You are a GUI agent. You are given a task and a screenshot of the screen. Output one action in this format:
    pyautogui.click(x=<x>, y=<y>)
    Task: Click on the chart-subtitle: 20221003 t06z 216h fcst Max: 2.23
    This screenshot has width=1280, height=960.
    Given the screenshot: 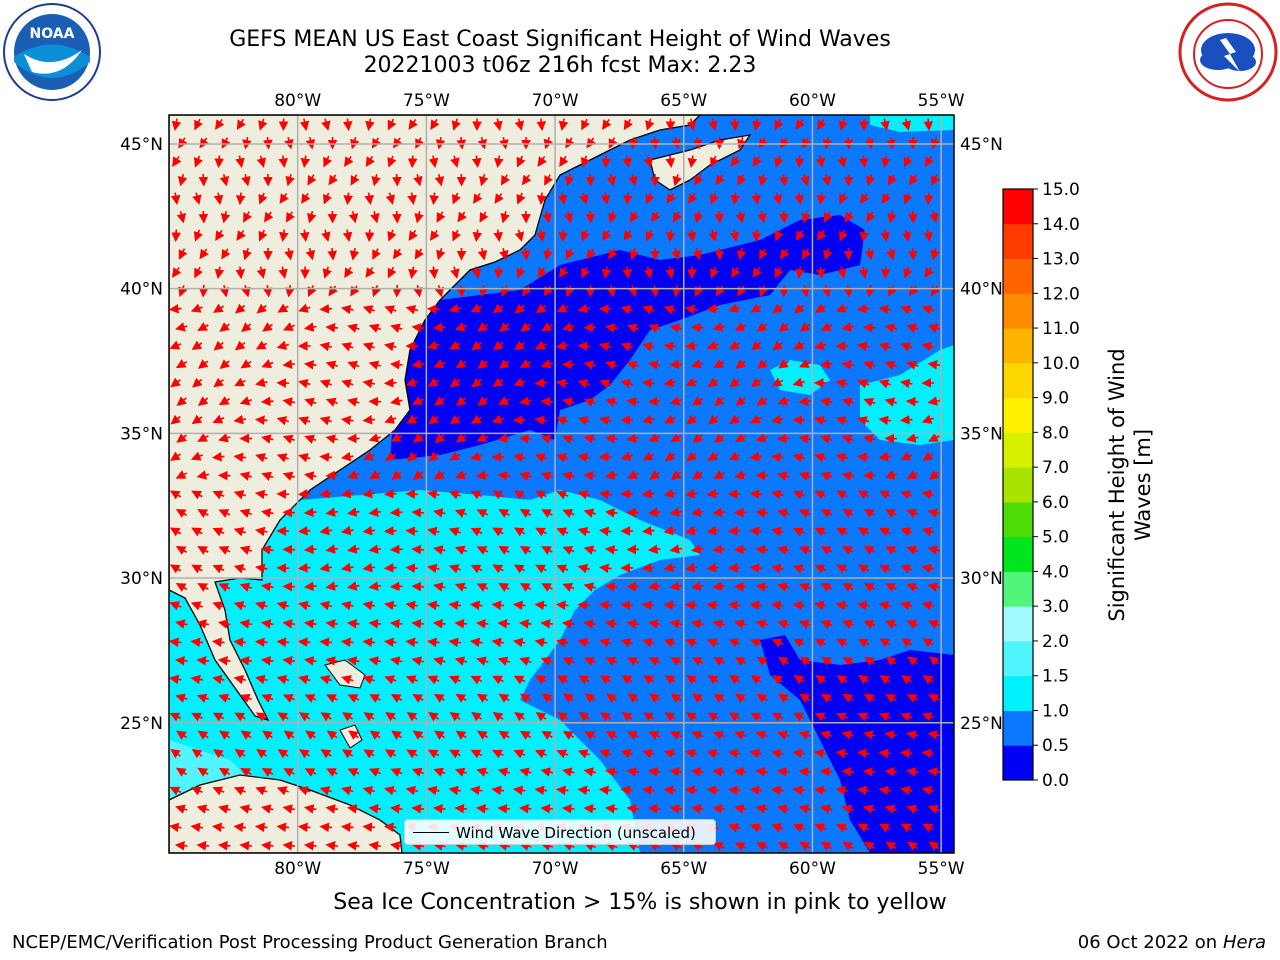 What is the action you would take?
    pyautogui.click(x=560, y=65)
    